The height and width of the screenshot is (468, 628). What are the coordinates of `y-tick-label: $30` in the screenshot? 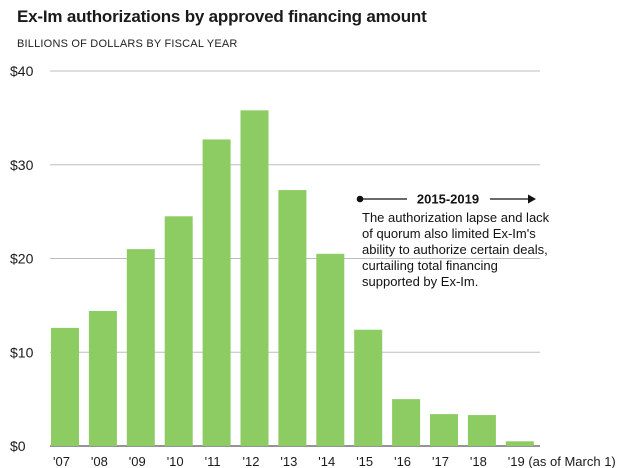 It's located at (22, 165).